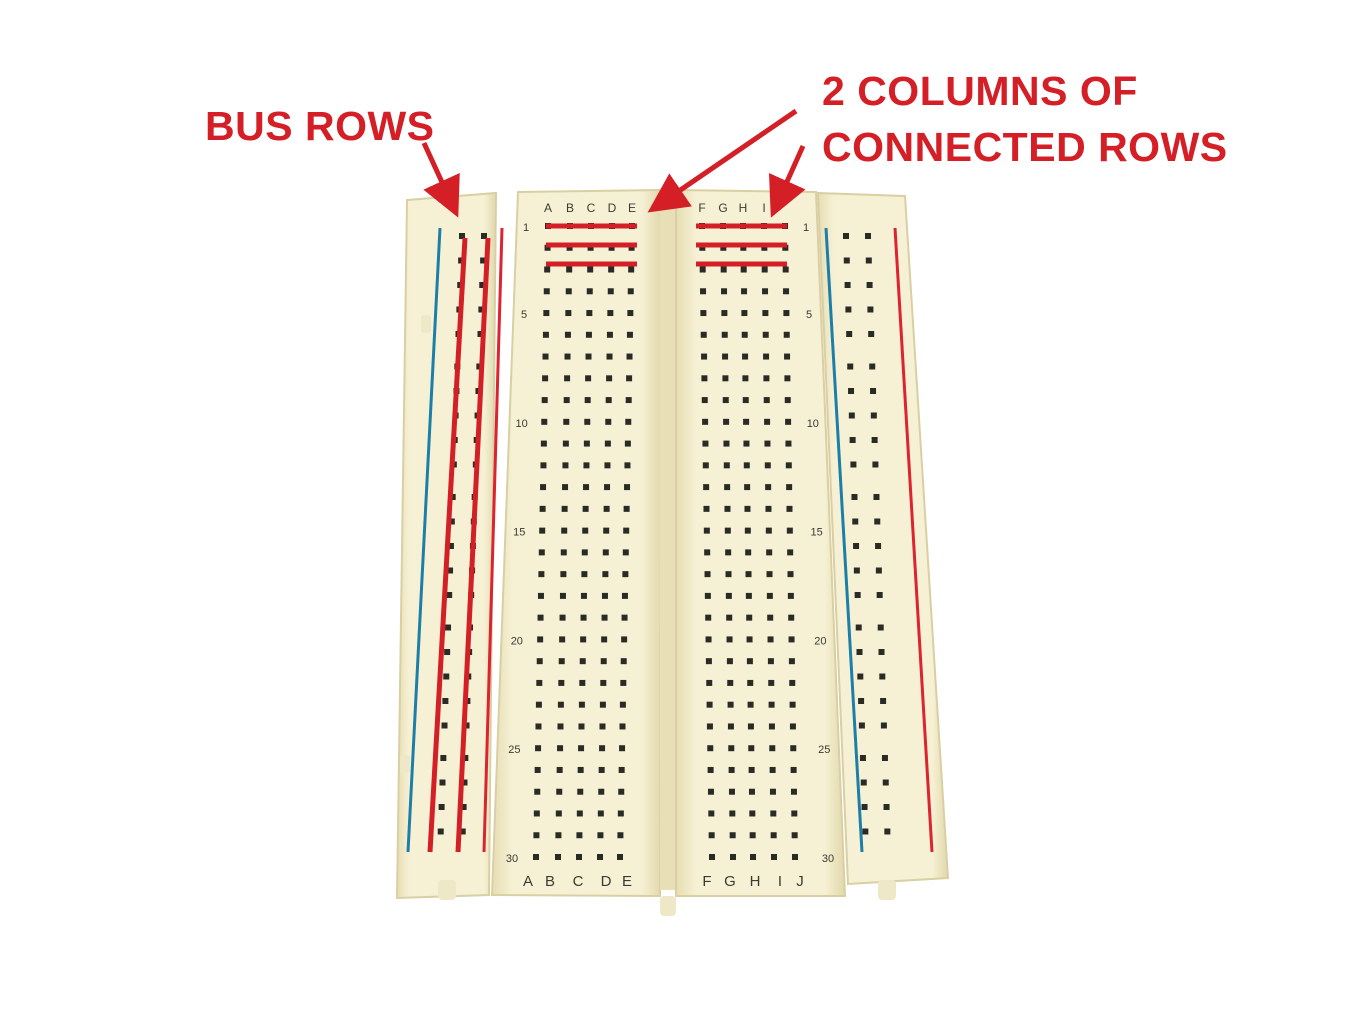 Image resolution: width=1365 pixels, height=1024 pixels. What do you see at coordinates (668, 545) in the screenshot?
I see `center-channel` at bounding box center [668, 545].